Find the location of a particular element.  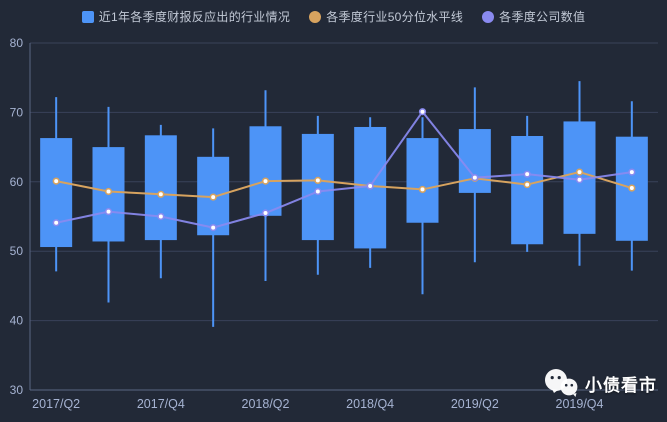

y-axis-tick-label: 40 is located at coordinates (17, 321).